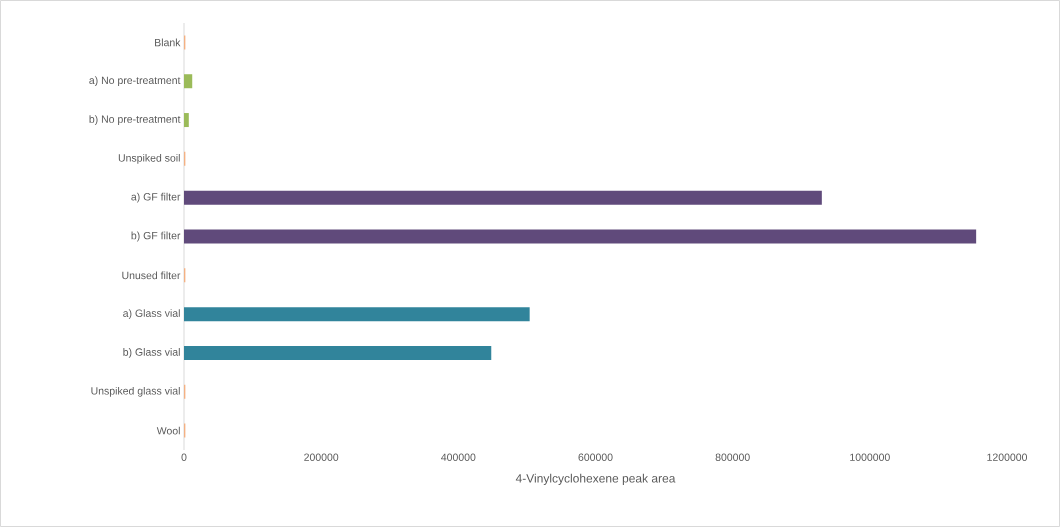 The image size is (1060, 527). Describe the element at coordinates (595, 479) in the screenshot. I see `x-axis-title: 4-Vinylcyclohexene peak area` at that location.